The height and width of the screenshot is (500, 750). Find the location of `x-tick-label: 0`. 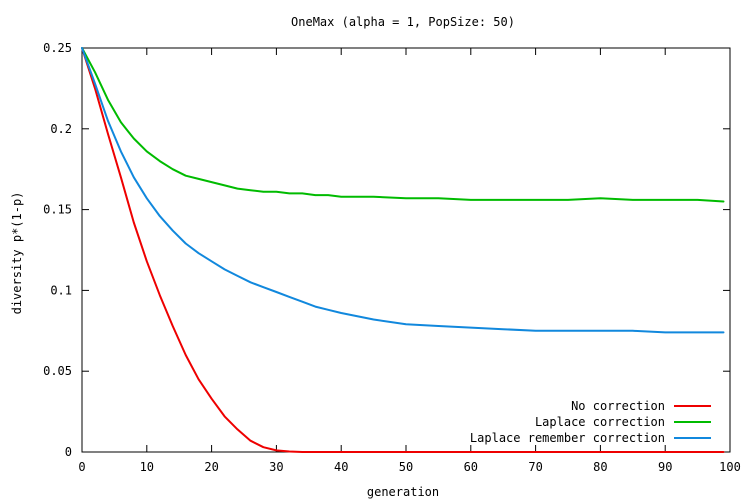

x-tick-label: 0 is located at coordinates (81, 467).